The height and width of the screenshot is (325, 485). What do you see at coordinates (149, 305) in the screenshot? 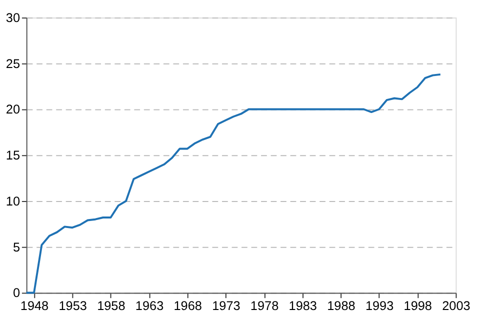
I see `x-tick-label: 1963` at bounding box center [149, 305].